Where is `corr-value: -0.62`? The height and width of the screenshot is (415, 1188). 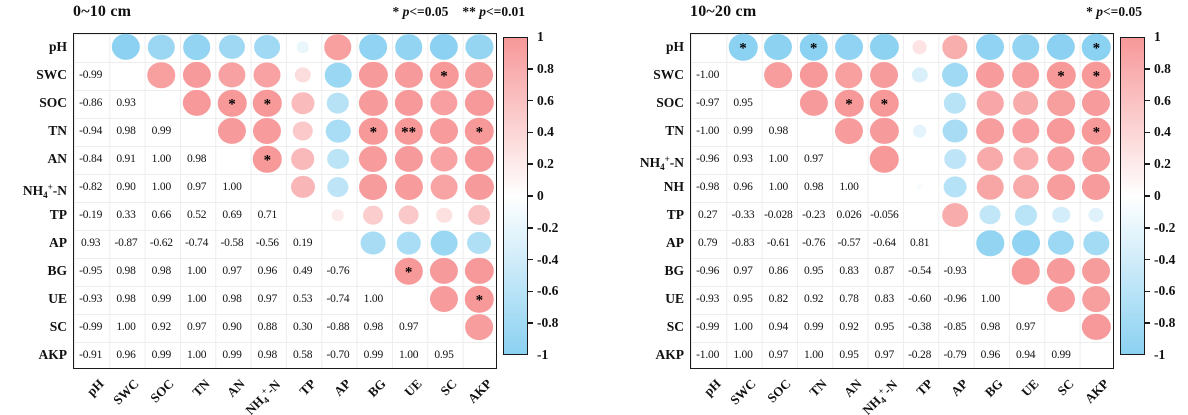
corr-value: -0.62 is located at coordinates (161, 243).